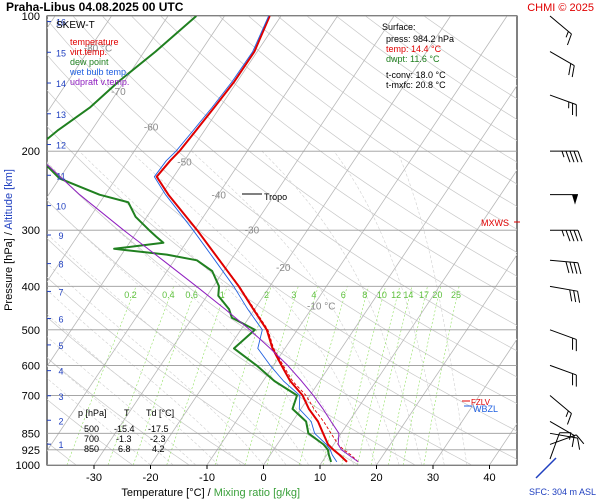 The height and width of the screenshot is (500, 600). Describe the element at coordinates (110, 411) in the screenshot. I see `moist-adiabat` at that location.